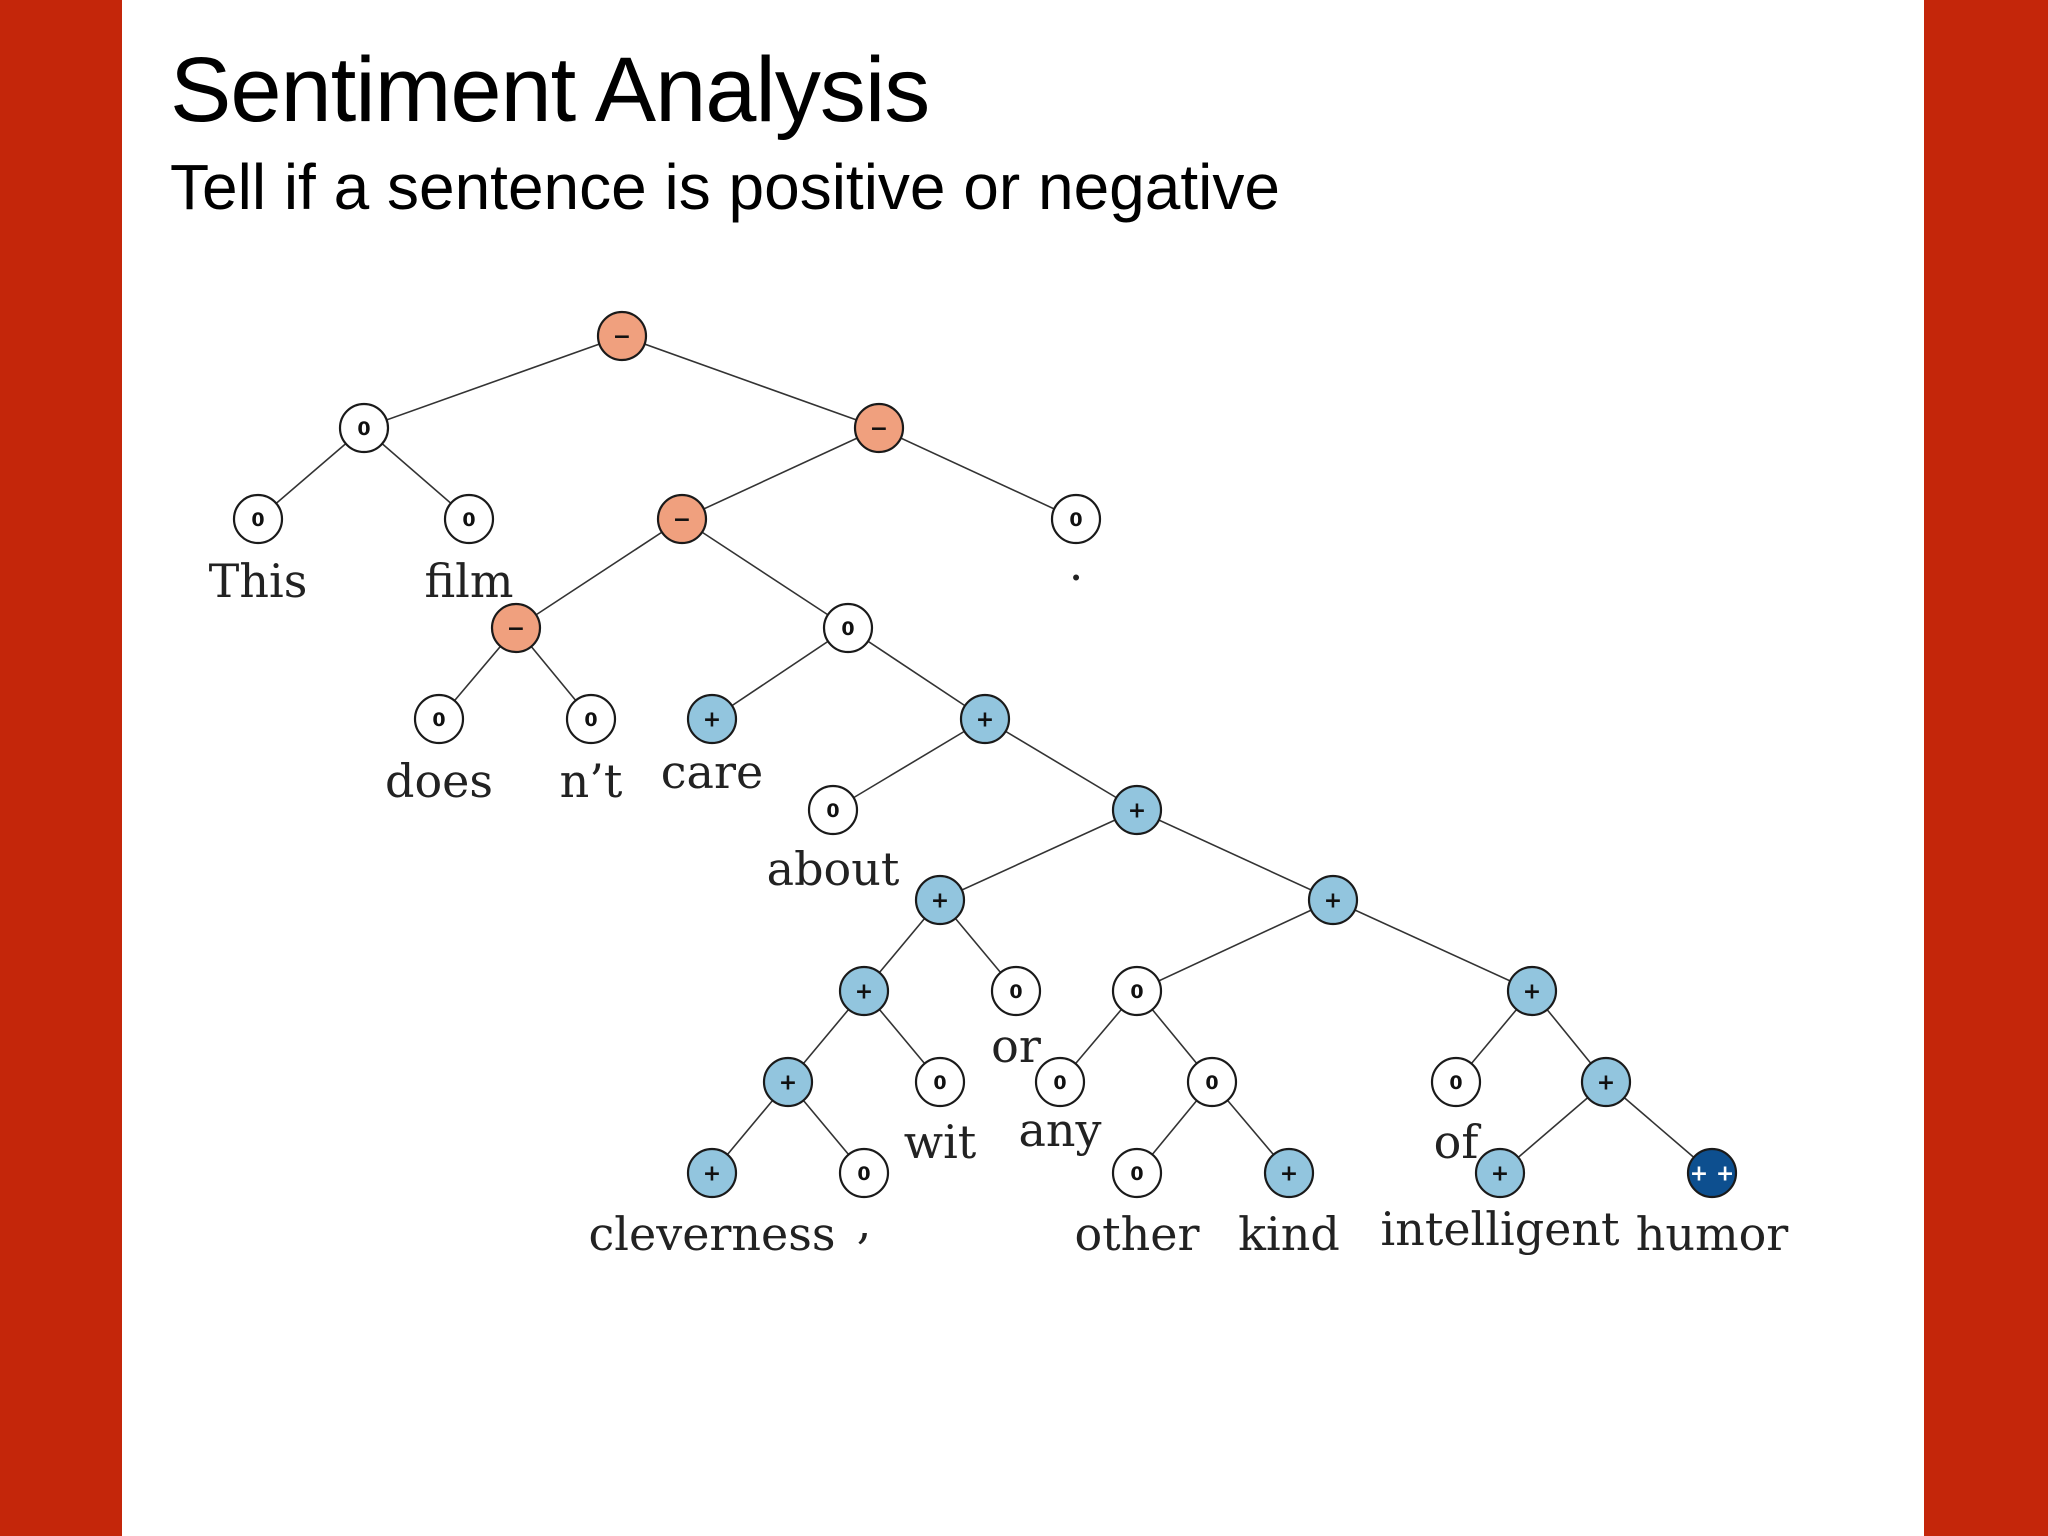 This screenshot has width=2048, height=1536. I want to click on tree-node-kind: +, so click(1289, 1173).